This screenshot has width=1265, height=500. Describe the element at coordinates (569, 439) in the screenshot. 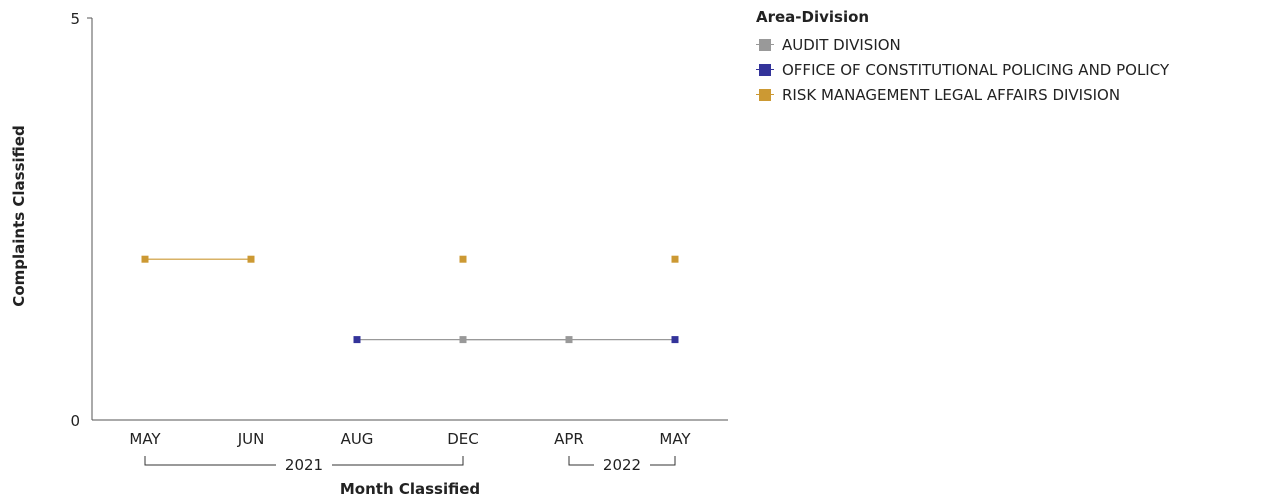

I see `x-tick-label: APR` at that location.